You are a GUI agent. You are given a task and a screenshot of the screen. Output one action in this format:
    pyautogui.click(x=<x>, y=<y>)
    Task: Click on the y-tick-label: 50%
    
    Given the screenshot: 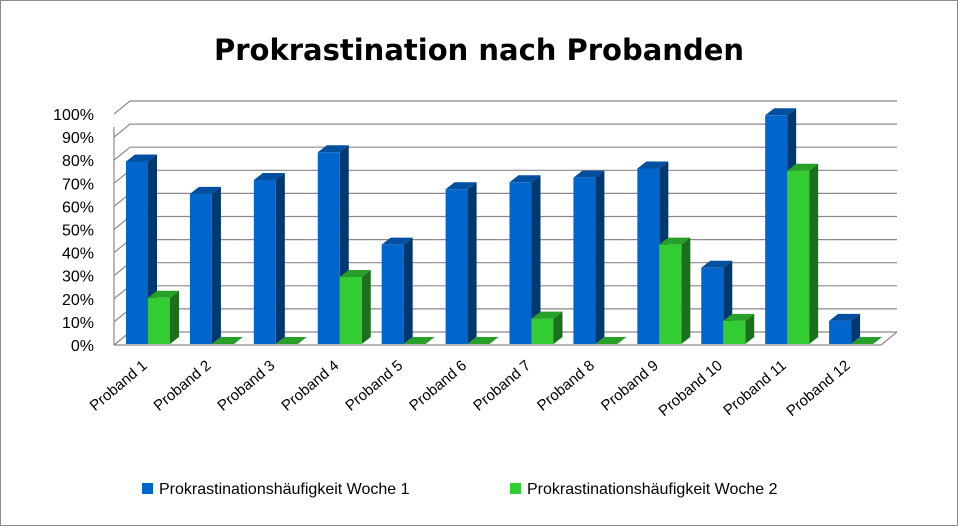 What is the action you would take?
    pyautogui.click(x=78, y=231)
    